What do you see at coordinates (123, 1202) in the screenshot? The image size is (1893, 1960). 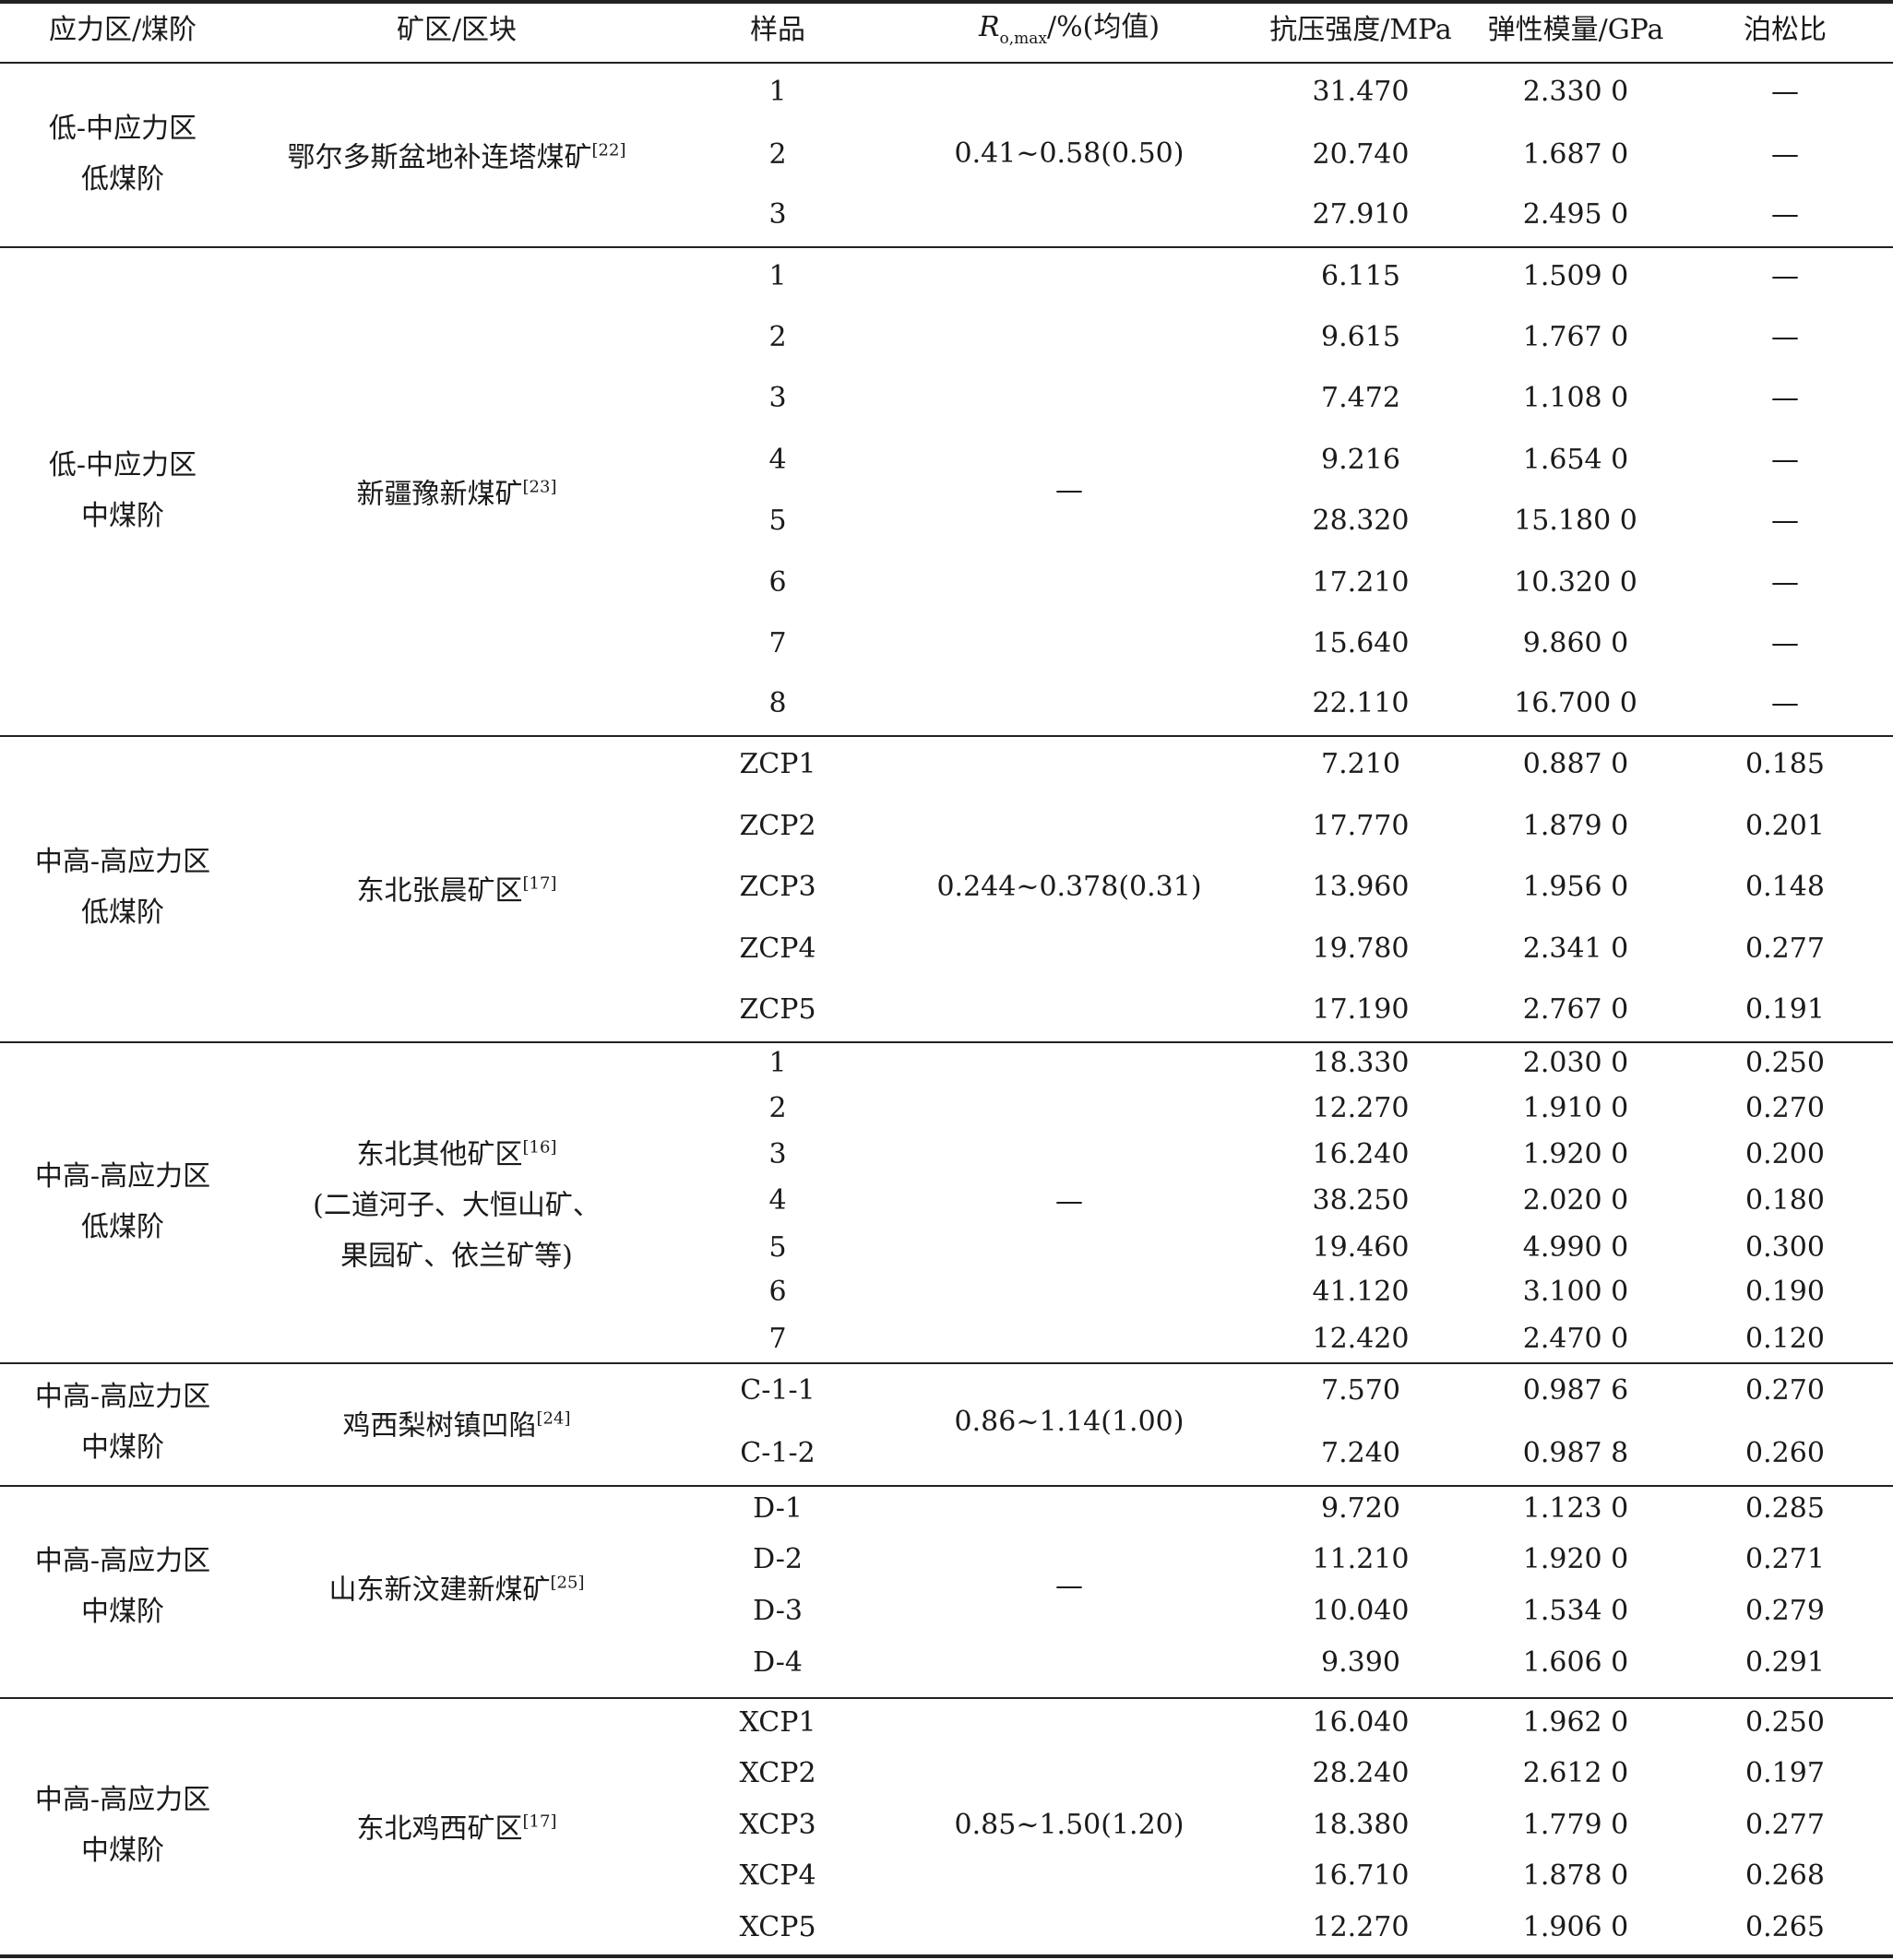 I see `stress-rank-cell: 中高-高应力区 低煤阶` at bounding box center [123, 1202].